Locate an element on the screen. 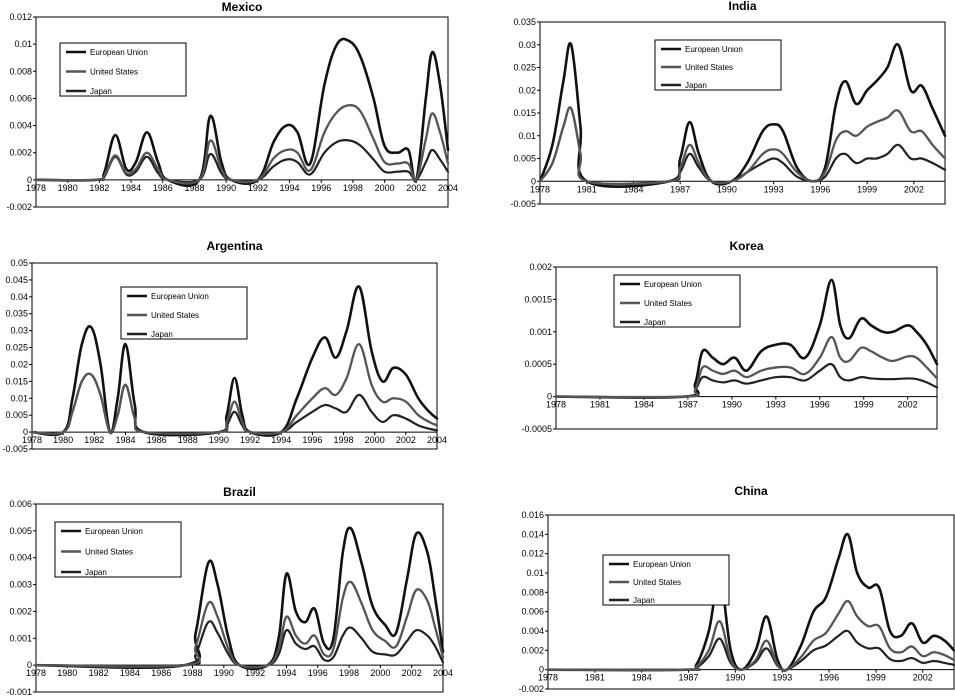 The width and height of the screenshot is (955, 699). x-tick-label: 1992 is located at coordinates (255, 673).